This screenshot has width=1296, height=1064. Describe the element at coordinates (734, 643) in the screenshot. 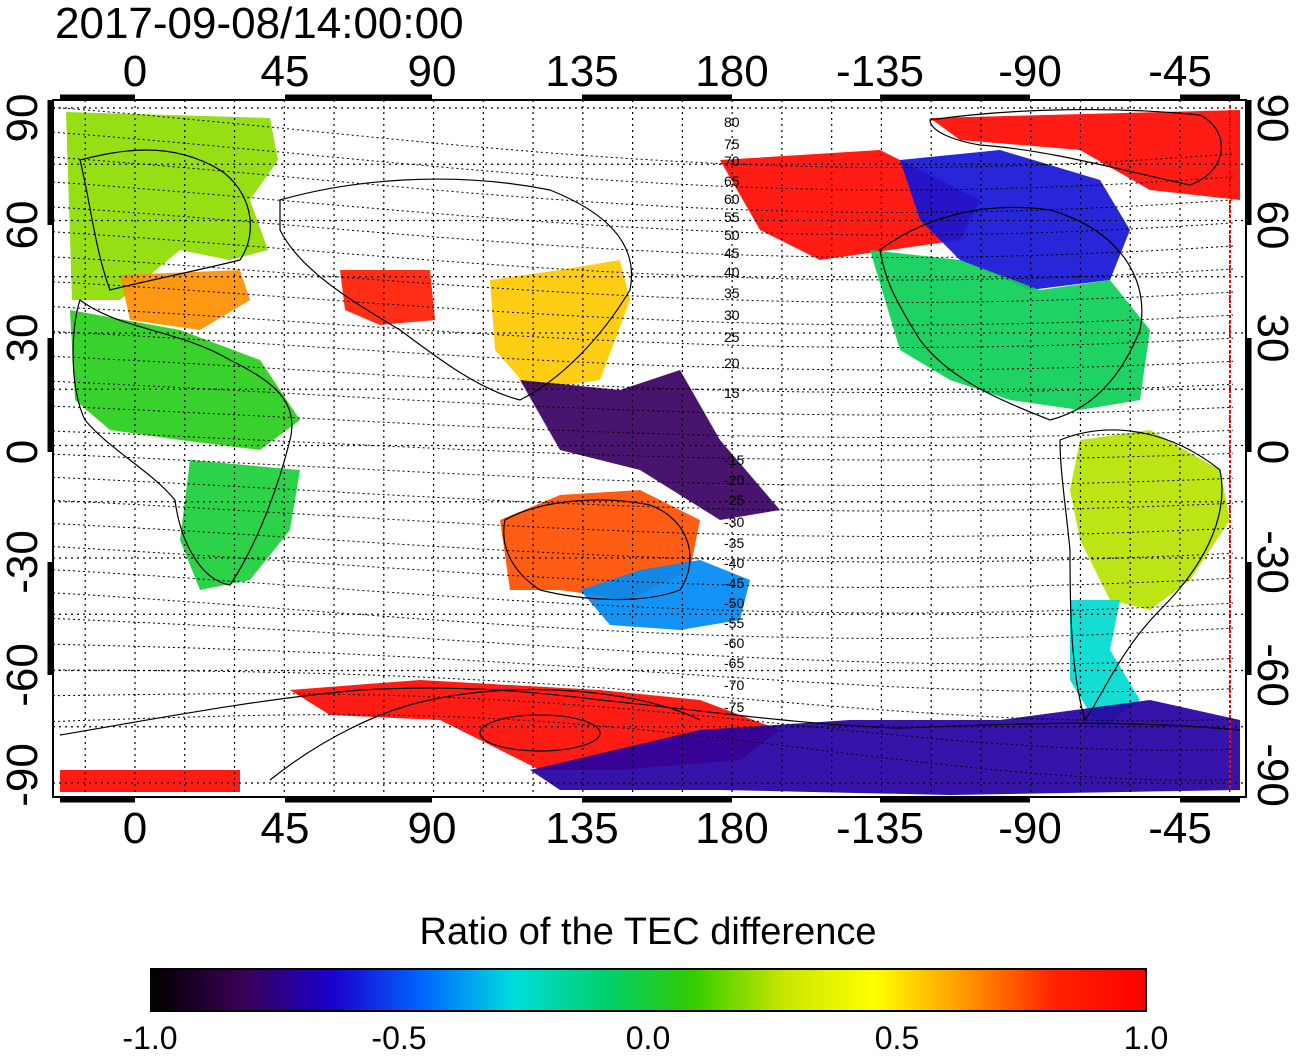

I see `contour-label: -60` at that location.